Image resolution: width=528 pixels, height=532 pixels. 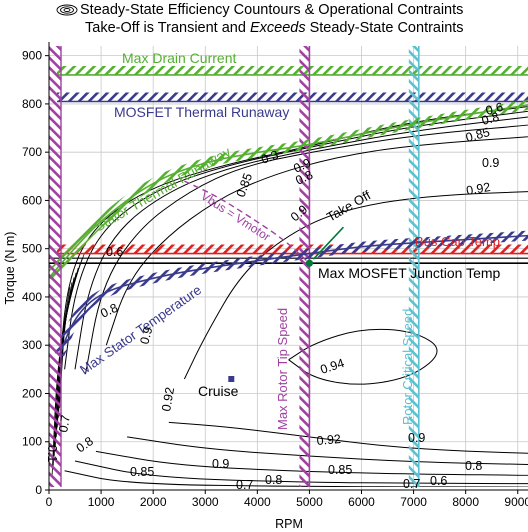 What do you see at coordinates (292, 97) in the screenshot?
I see `constraint-hatch-mosfet-thermal-runaway` at bounding box center [292, 97].